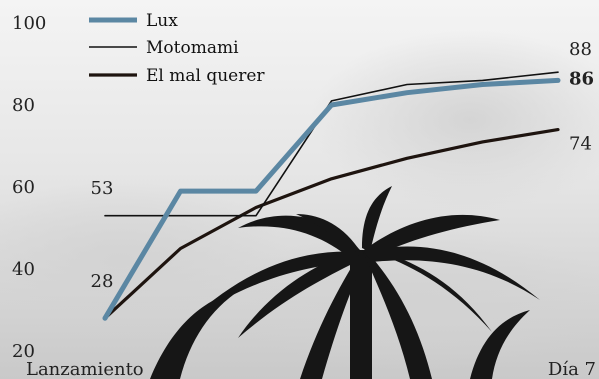 This screenshot has height=379, width=599. I want to click on y-tick-label-60: 60, so click(23, 187).